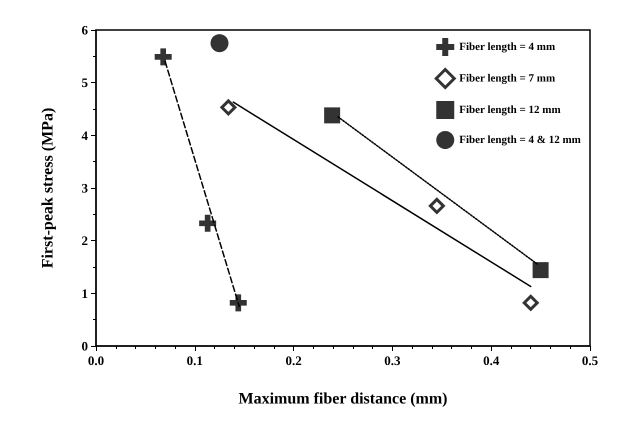  I want to click on y-tick-label: 1, so click(85, 293).